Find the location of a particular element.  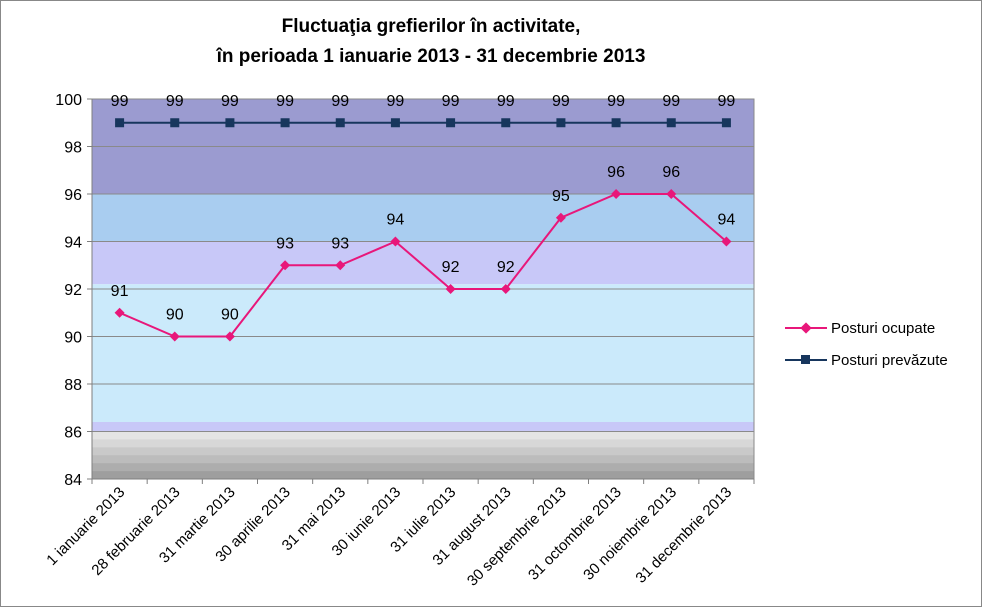

series-1-data-label-3: 99 is located at coordinates (285, 101).